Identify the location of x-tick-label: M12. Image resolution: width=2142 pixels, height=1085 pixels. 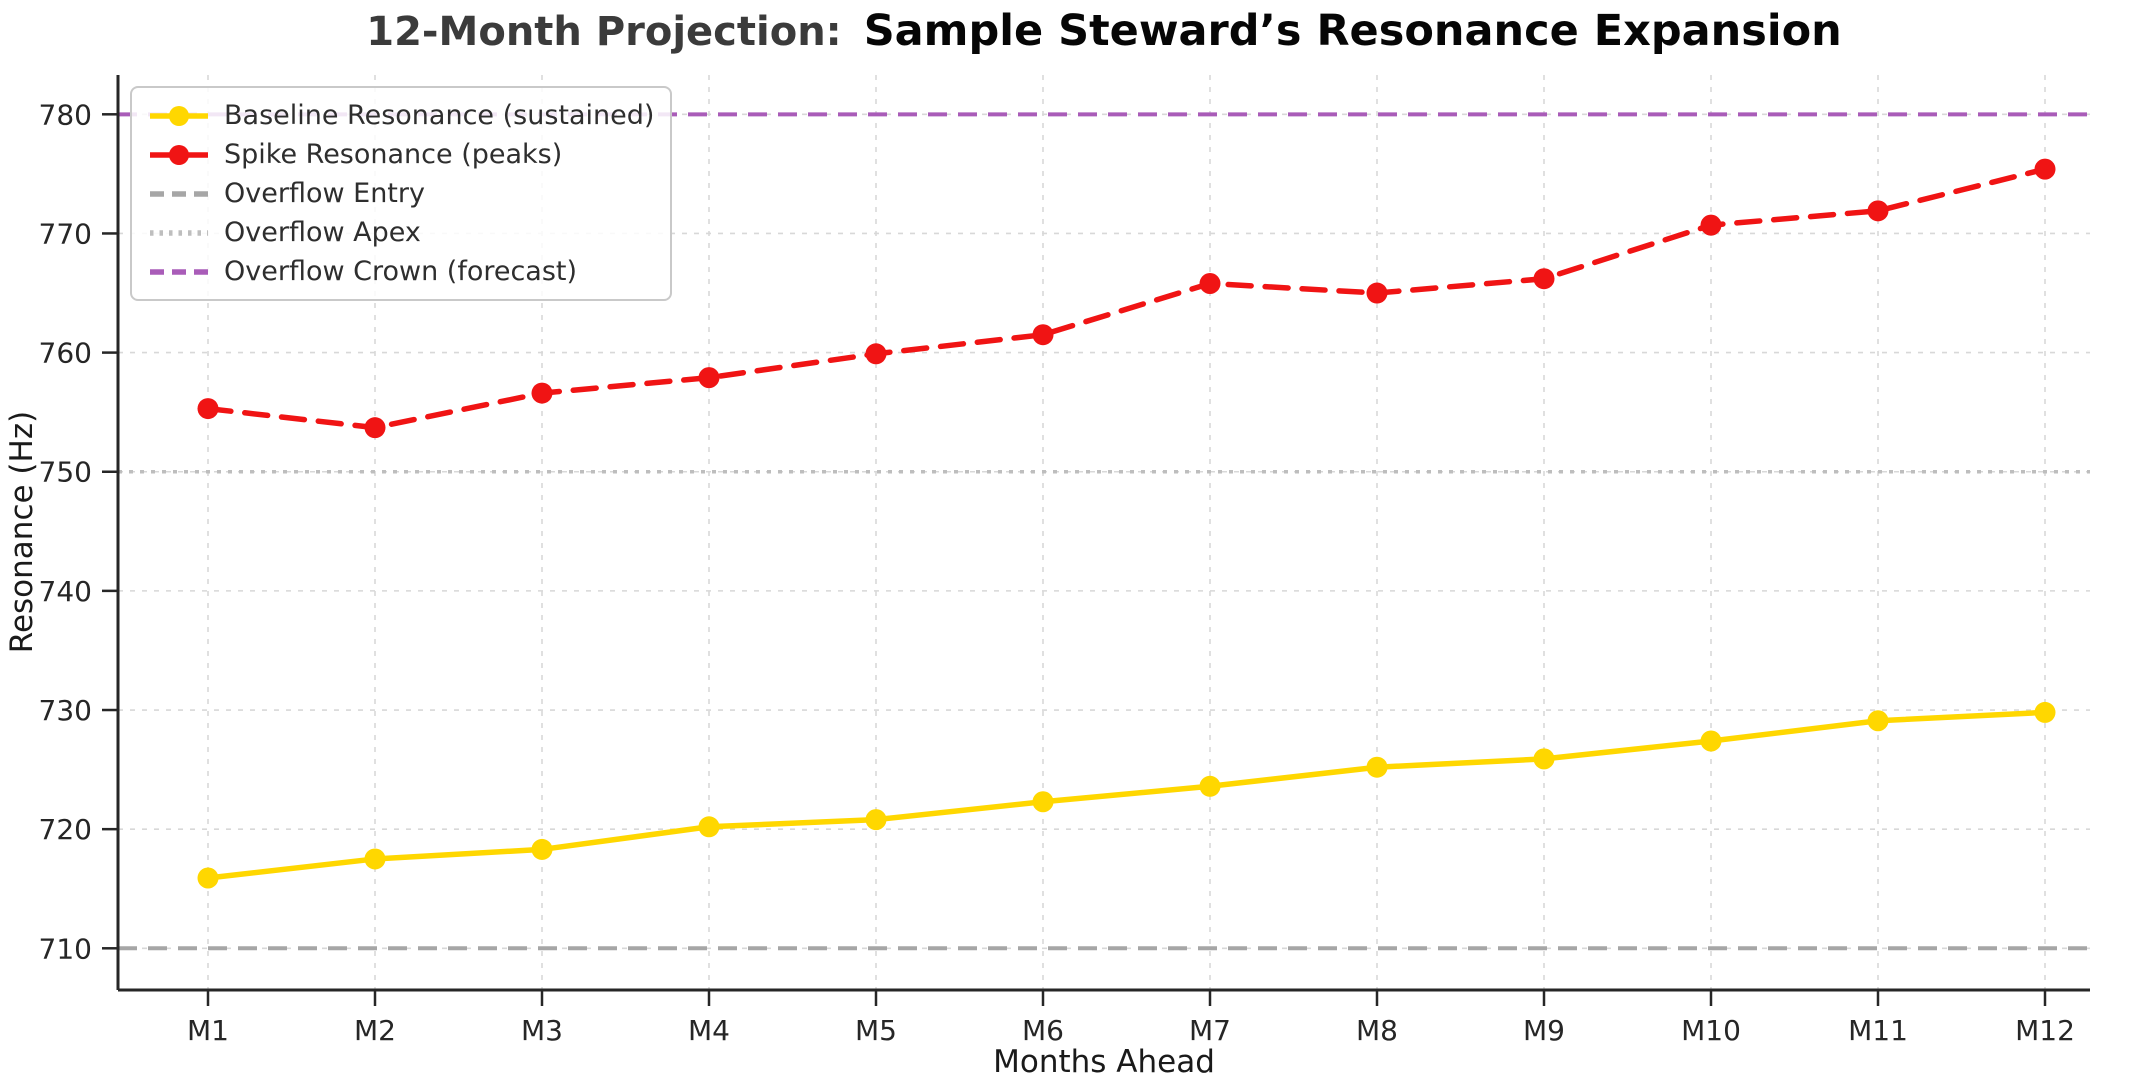
(2045, 1030).